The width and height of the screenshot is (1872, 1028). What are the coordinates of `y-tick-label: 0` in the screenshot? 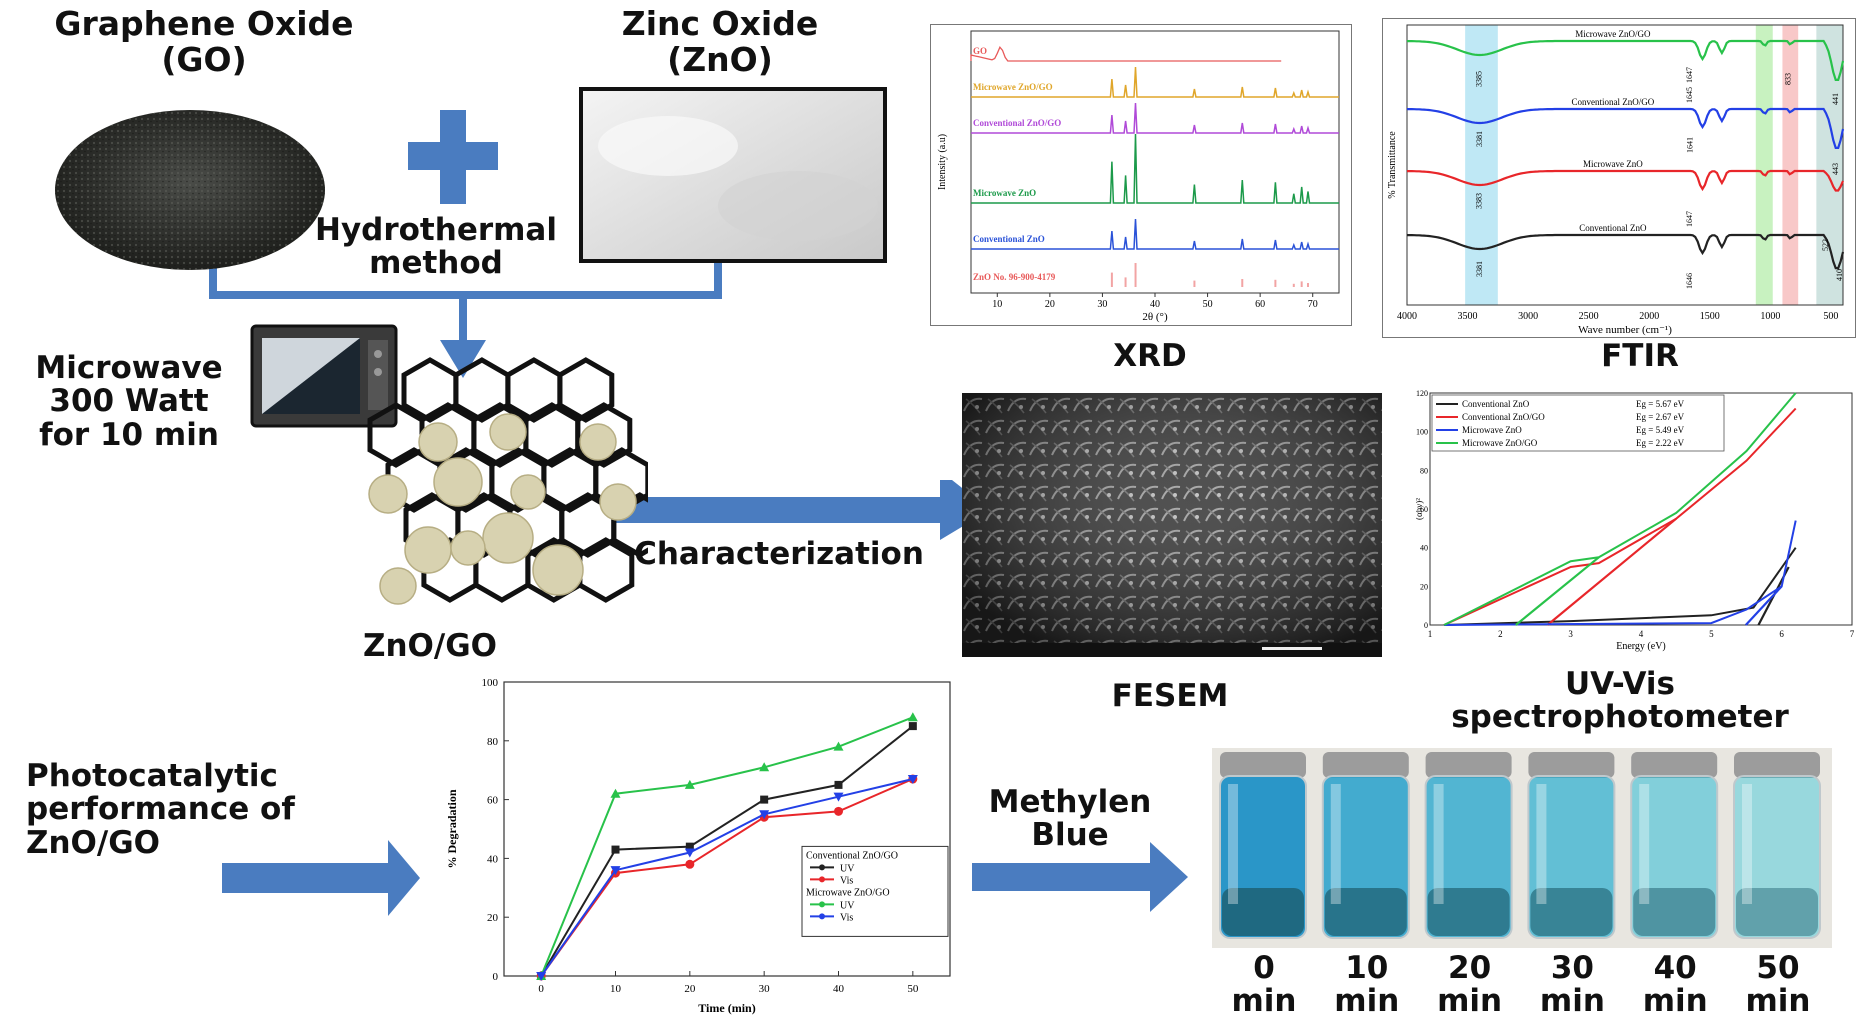 It's located at (496, 977).